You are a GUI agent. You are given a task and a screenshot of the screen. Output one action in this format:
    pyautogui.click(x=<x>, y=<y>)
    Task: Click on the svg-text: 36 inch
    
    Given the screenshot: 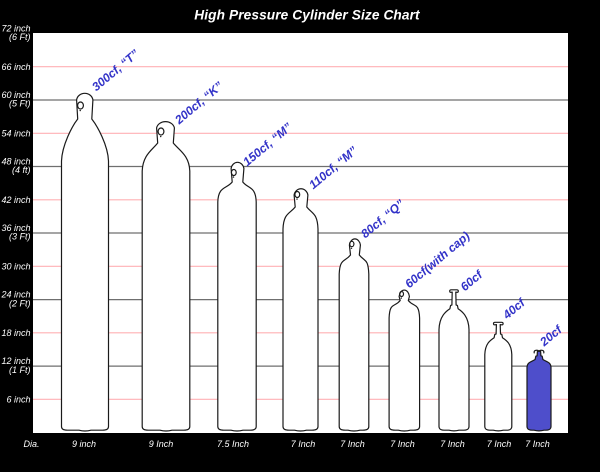 What is the action you would take?
    pyautogui.click(x=15, y=228)
    